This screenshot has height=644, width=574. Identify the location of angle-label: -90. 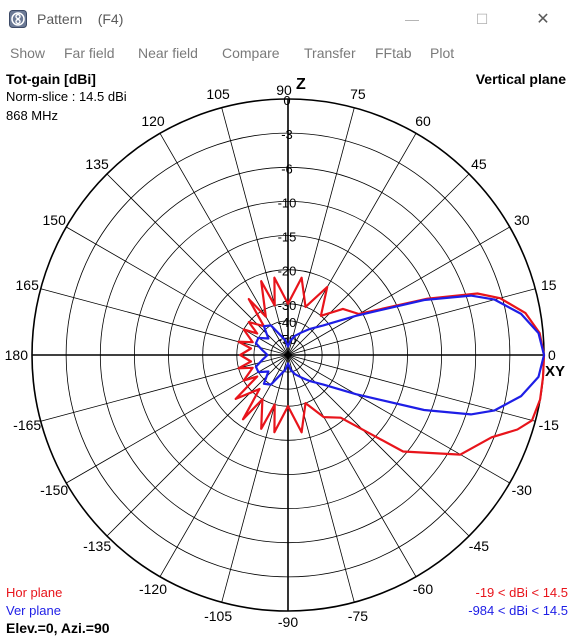
(288, 622).